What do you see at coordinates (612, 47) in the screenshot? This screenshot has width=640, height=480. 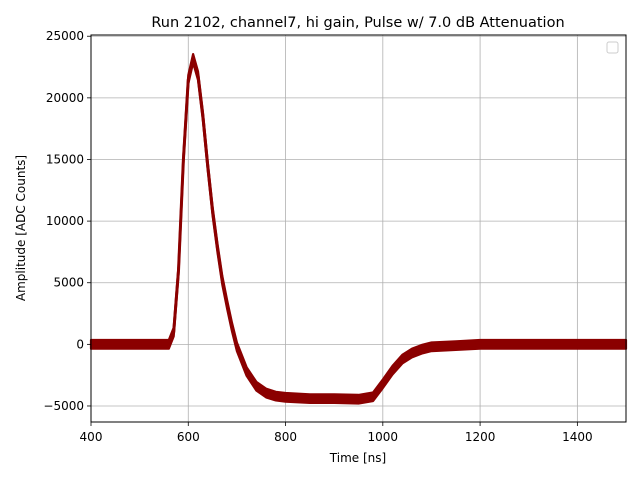 I see `legend-box` at bounding box center [612, 47].